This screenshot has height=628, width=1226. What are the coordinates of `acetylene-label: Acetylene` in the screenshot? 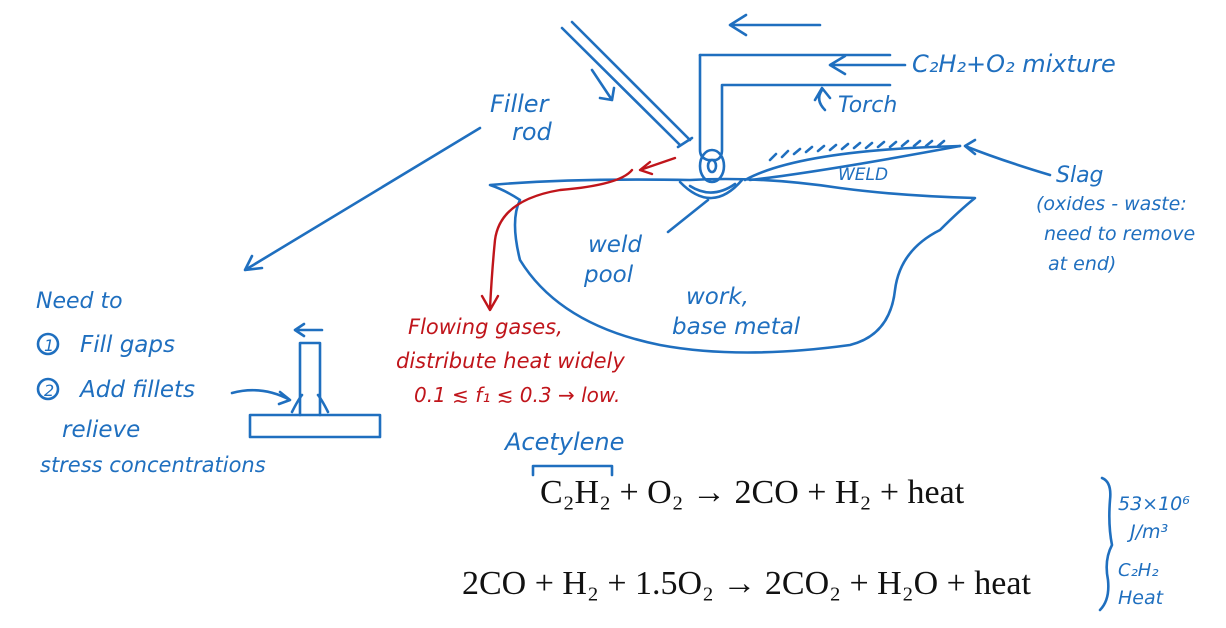 It's located at (563, 442).